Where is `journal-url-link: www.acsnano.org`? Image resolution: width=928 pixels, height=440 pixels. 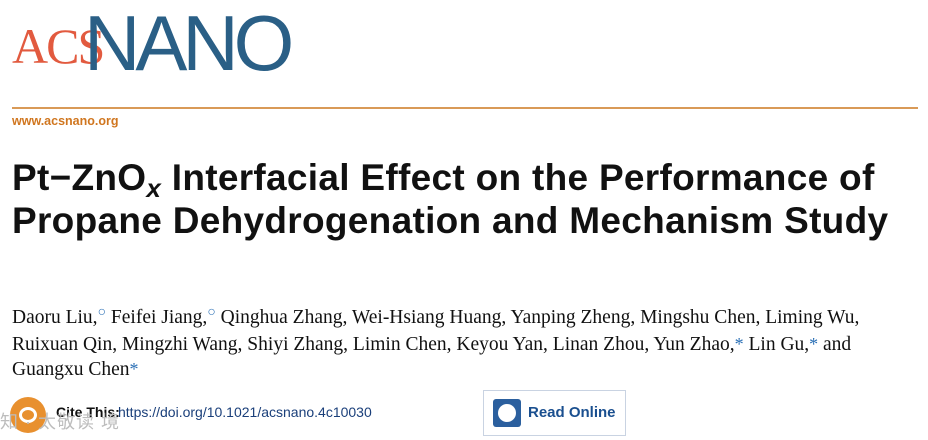 journal-url-link: www.acsnano.org is located at coordinates (65, 121).